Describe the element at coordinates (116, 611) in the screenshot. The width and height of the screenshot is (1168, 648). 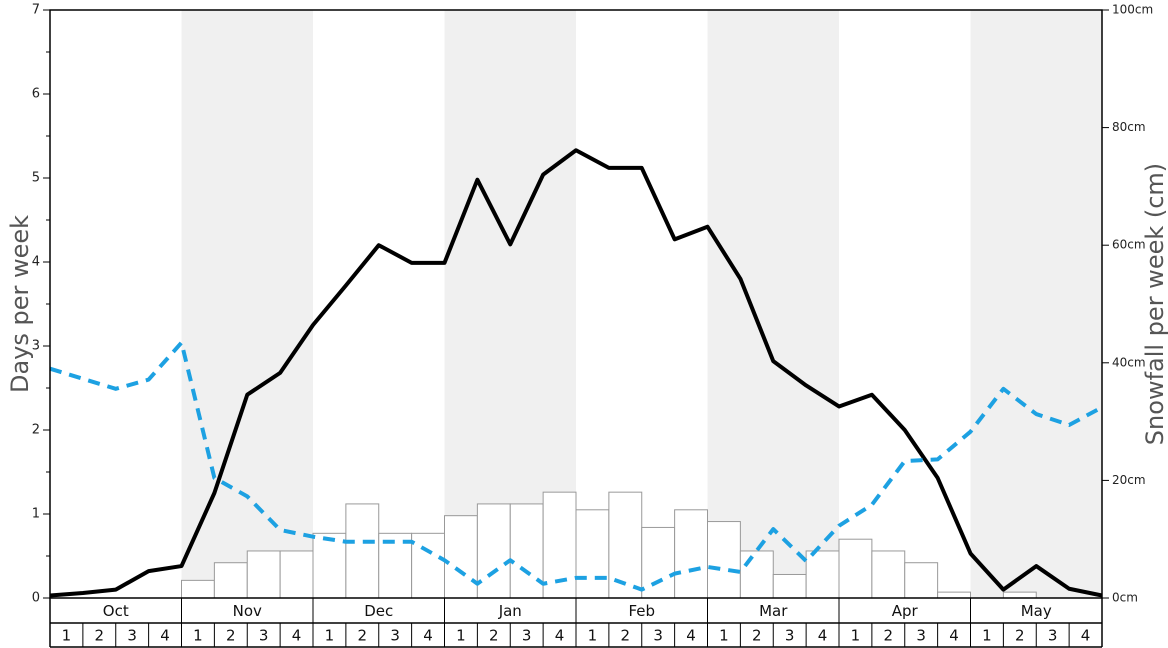
I see `month-label-oct: Oct` at that location.